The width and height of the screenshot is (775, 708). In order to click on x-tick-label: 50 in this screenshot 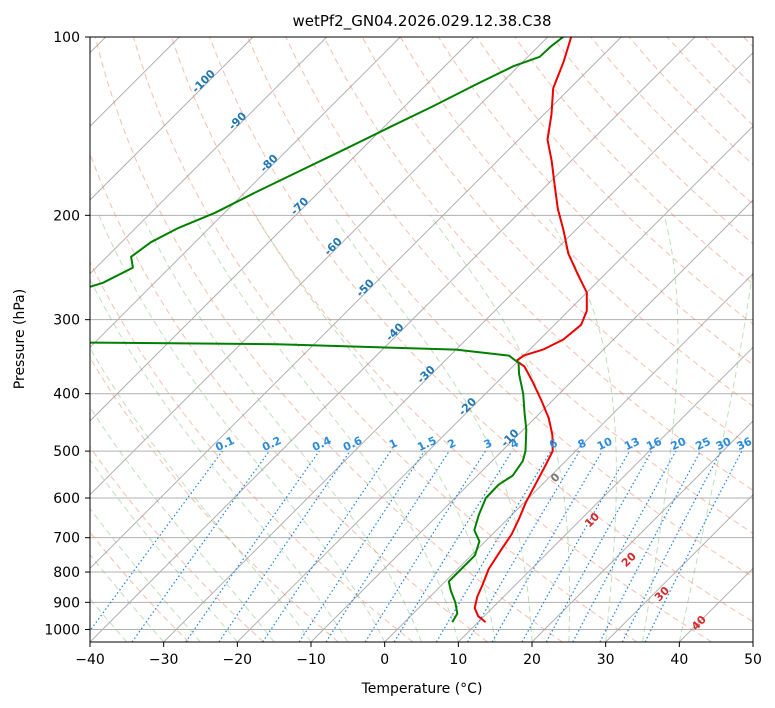, I will do `click(753, 660)`.